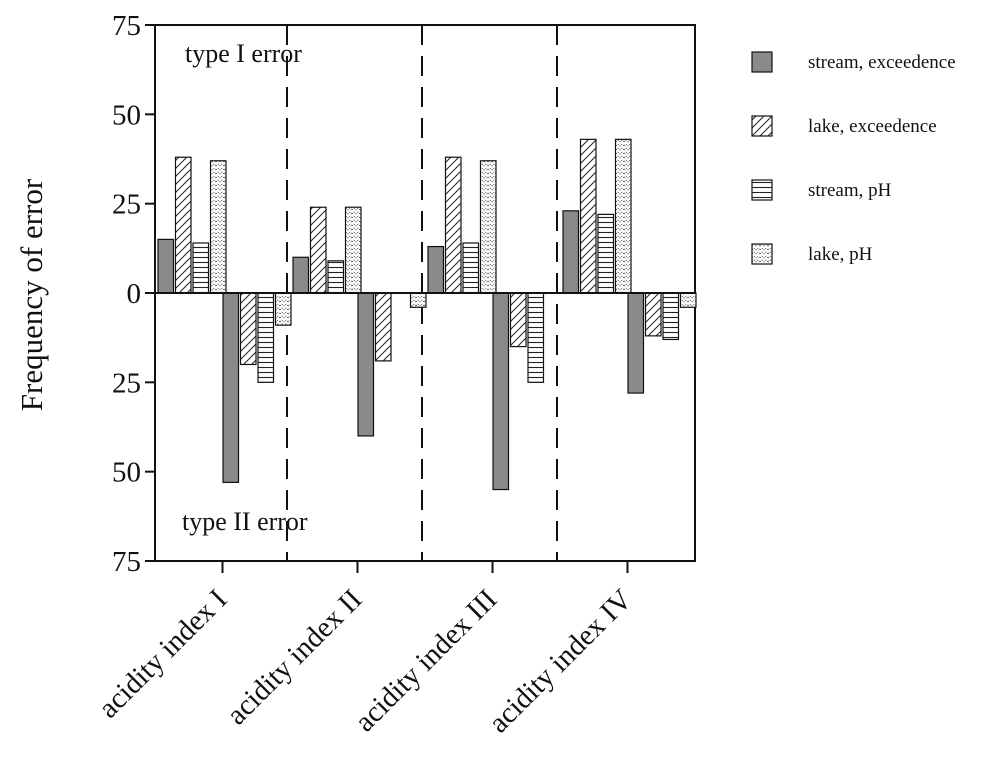 The width and height of the screenshot is (997, 778). Describe the element at coordinates (882, 62) in the screenshot. I see `legend-label: stream, exceedence` at that location.